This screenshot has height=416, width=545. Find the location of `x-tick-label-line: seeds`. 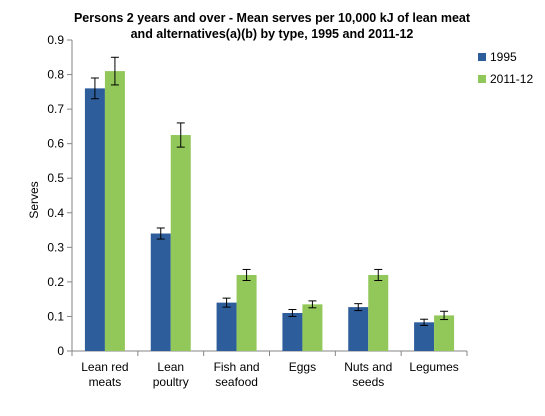

x-tick-label-line: seeds is located at coordinates (368, 382).